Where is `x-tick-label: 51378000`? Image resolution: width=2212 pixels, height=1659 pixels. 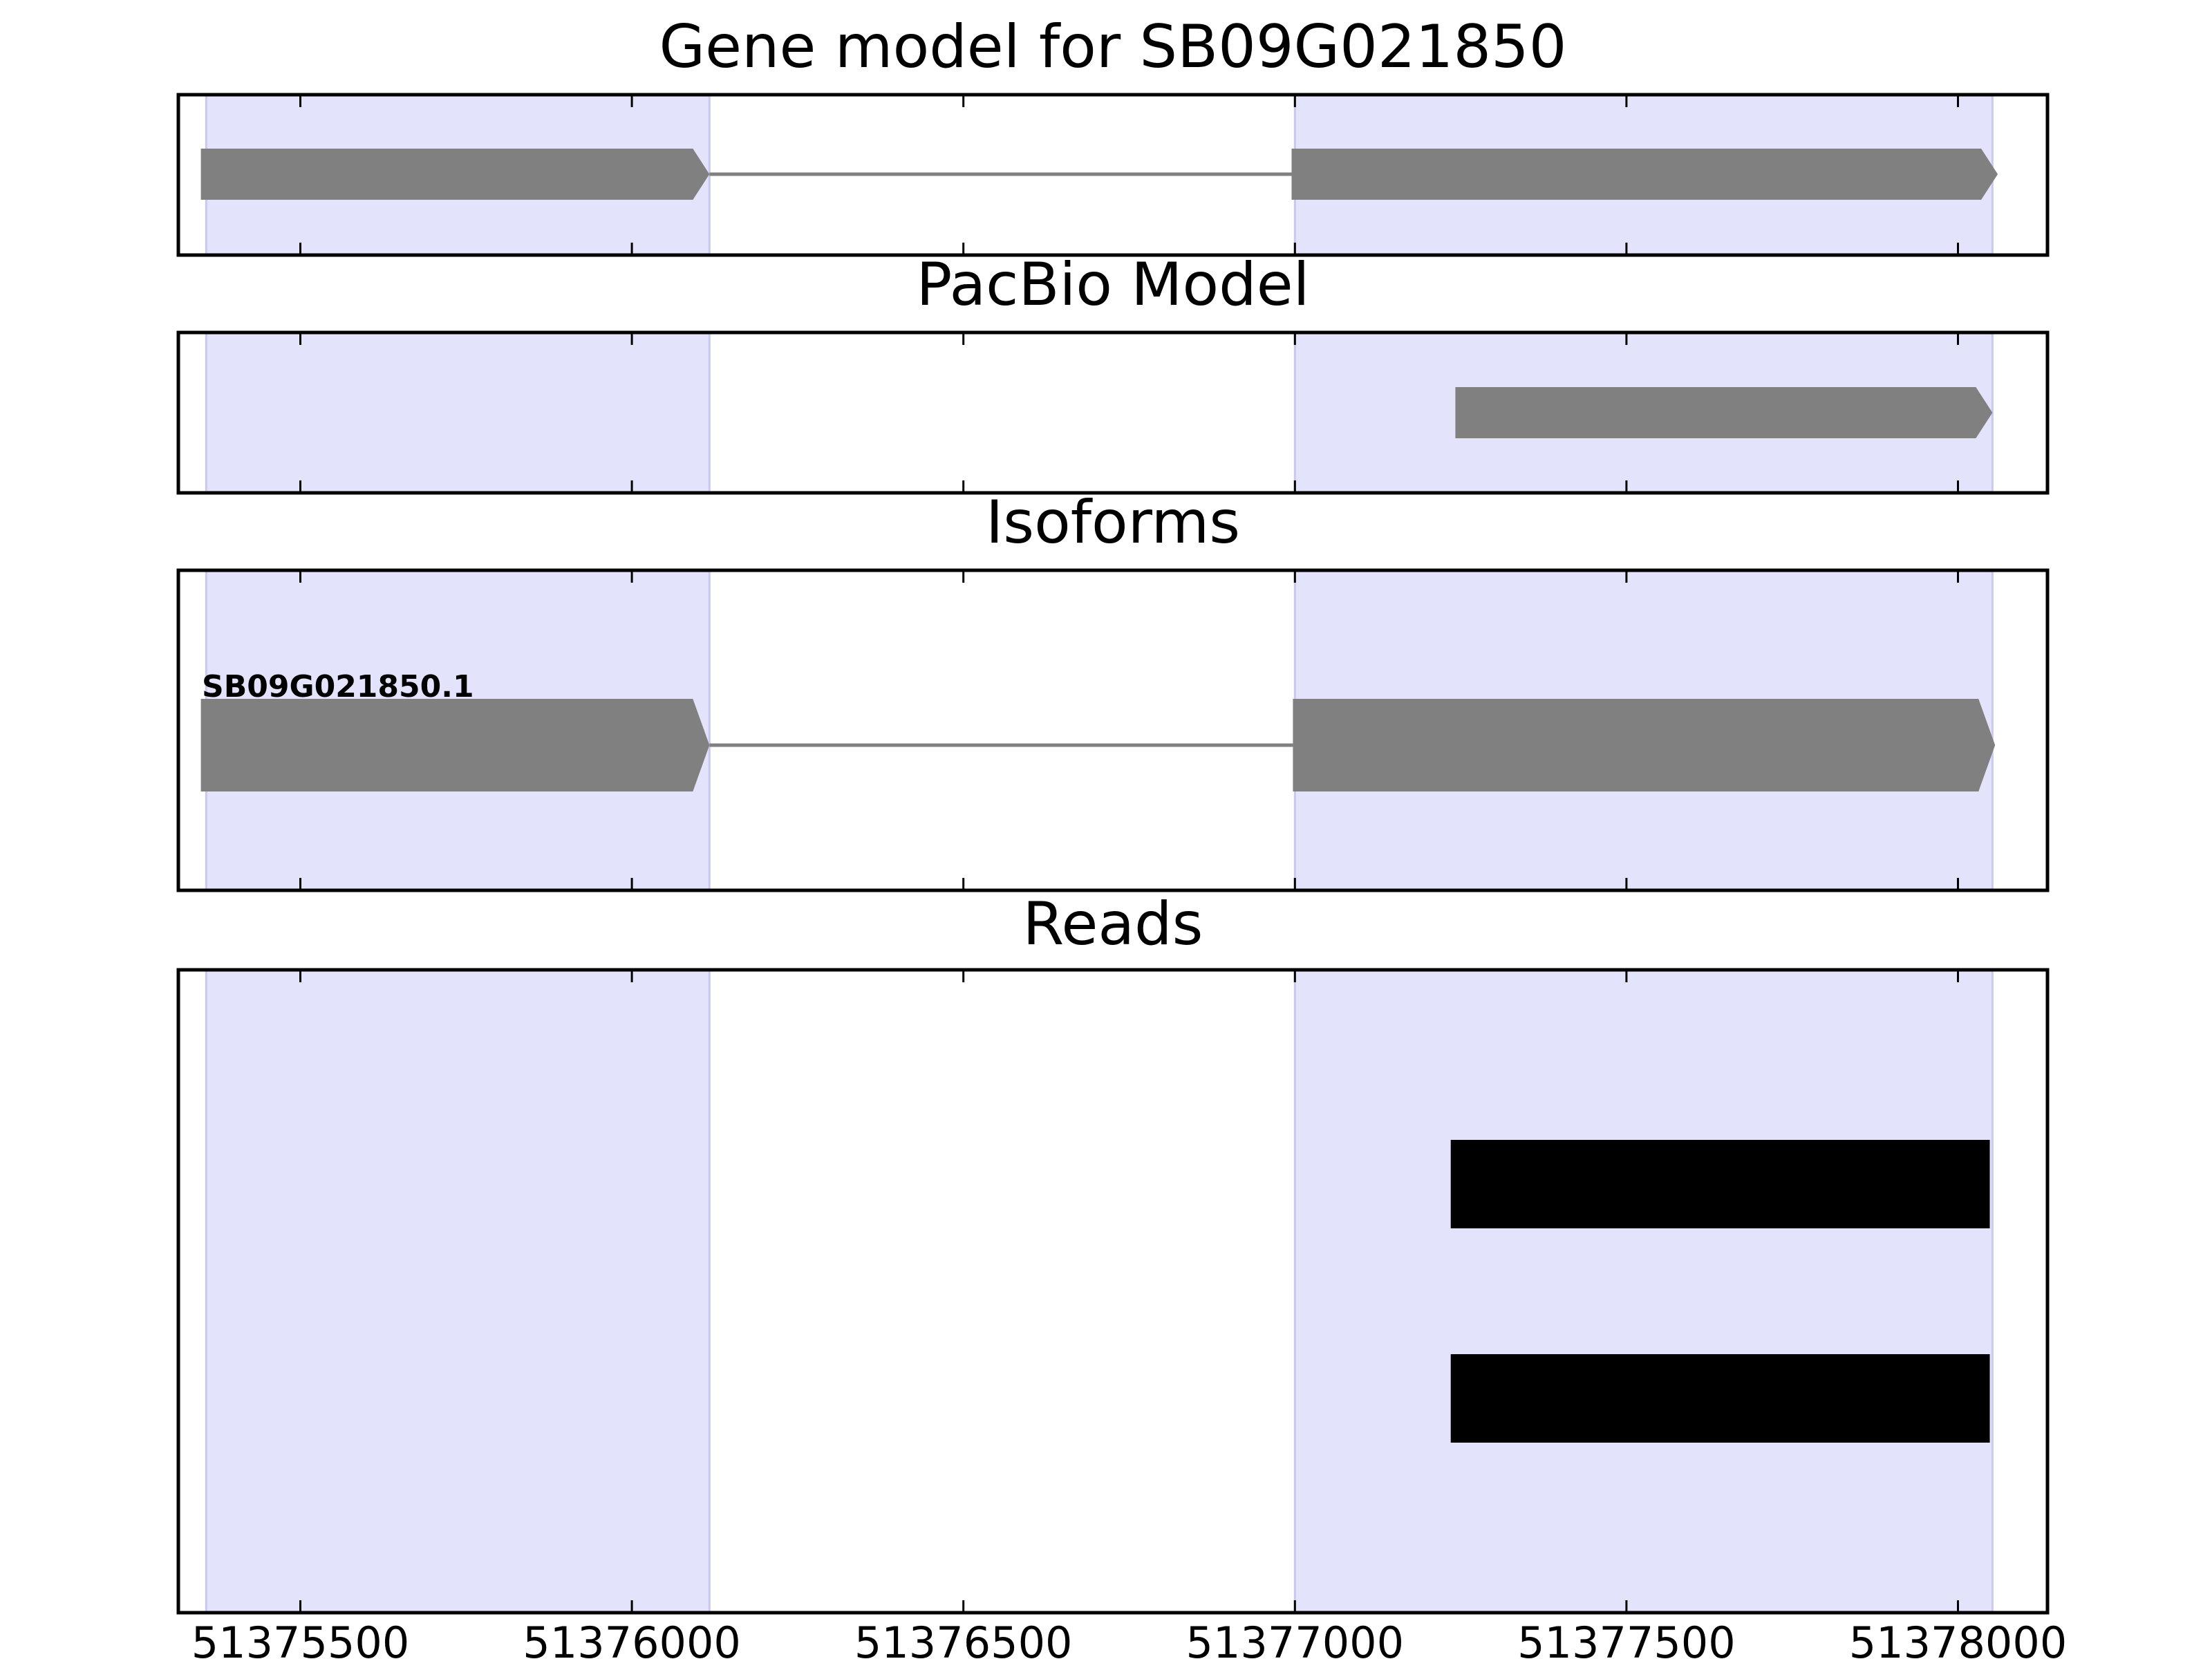
x-tick-label: 51378000 is located at coordinates (1958, 1638).